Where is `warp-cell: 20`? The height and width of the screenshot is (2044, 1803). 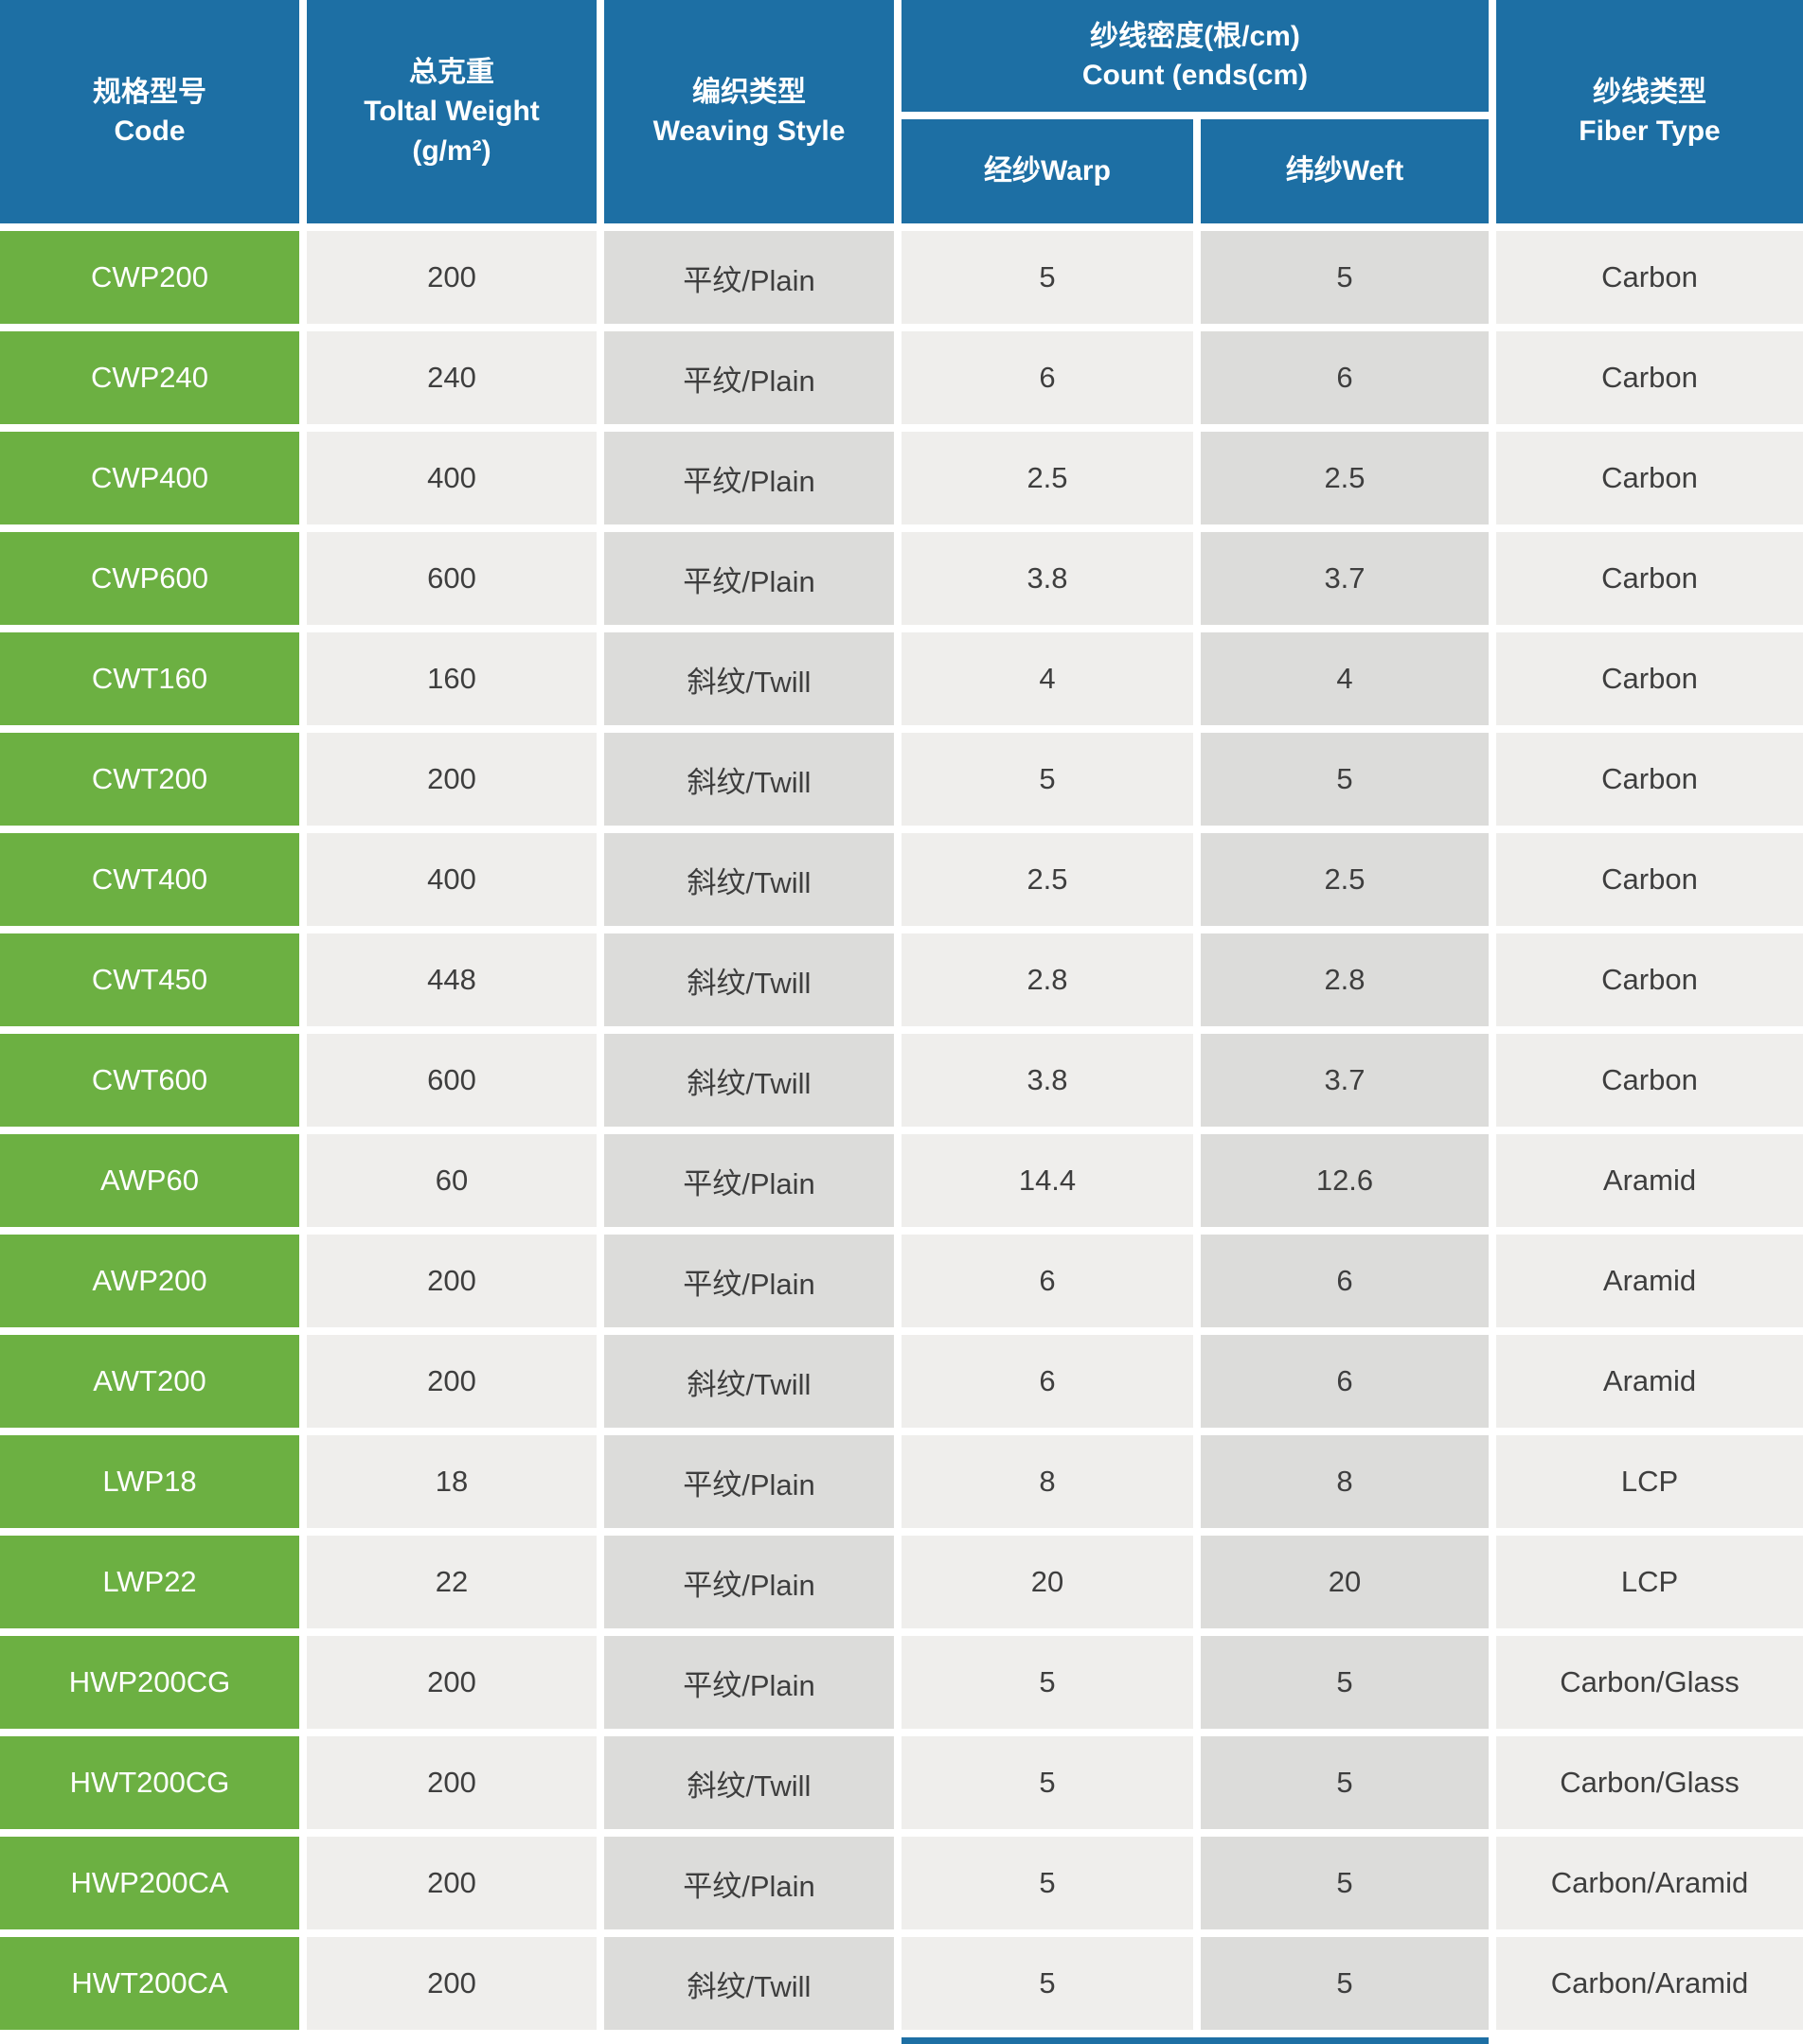 warp-cell: 20 is located at coordinates (1047, 1582).